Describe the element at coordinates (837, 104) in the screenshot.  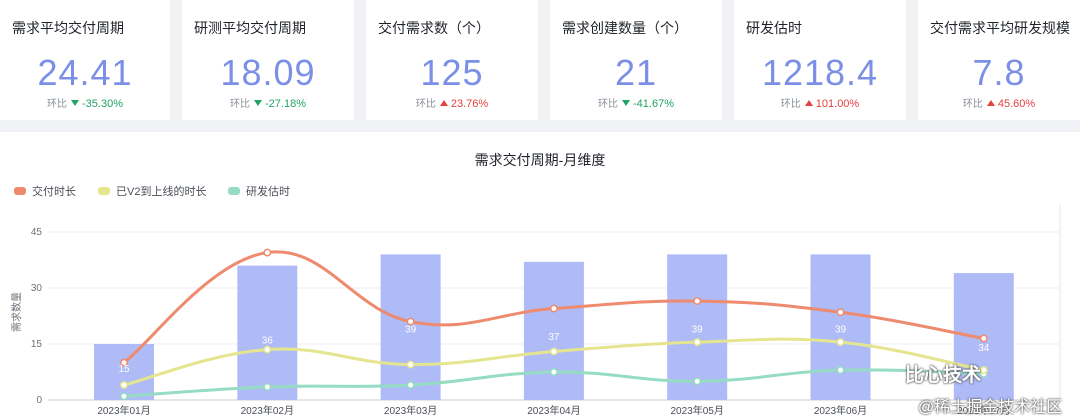
I see `kpi-delta-value: 101.00%` at that location.